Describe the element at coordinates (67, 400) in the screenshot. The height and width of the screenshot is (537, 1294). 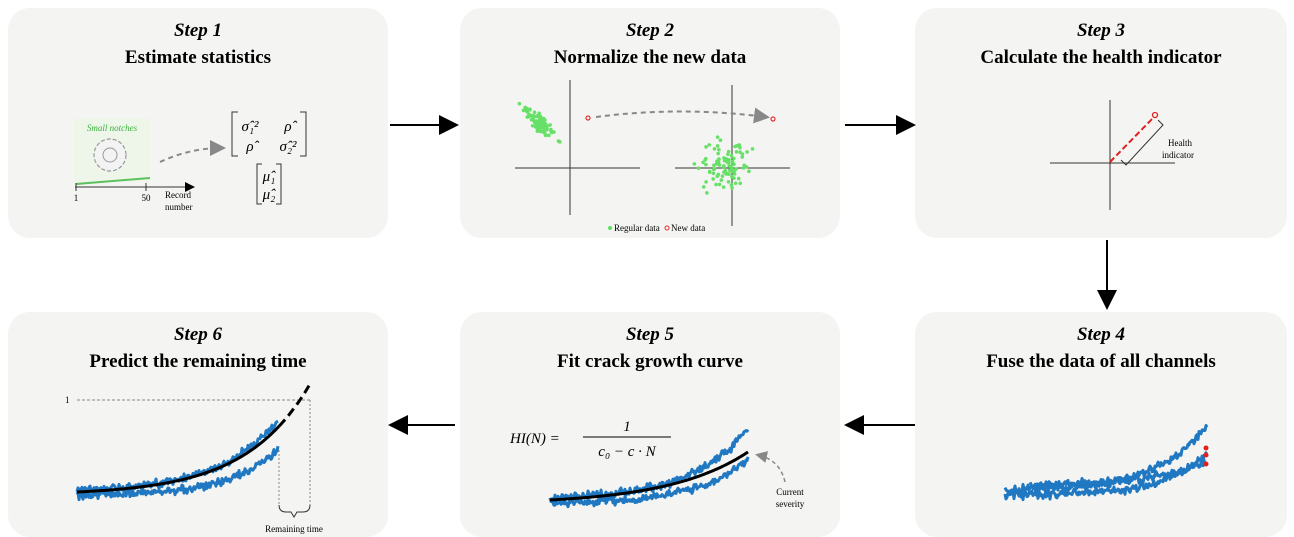
I see `threshold-label: 1` at that location.